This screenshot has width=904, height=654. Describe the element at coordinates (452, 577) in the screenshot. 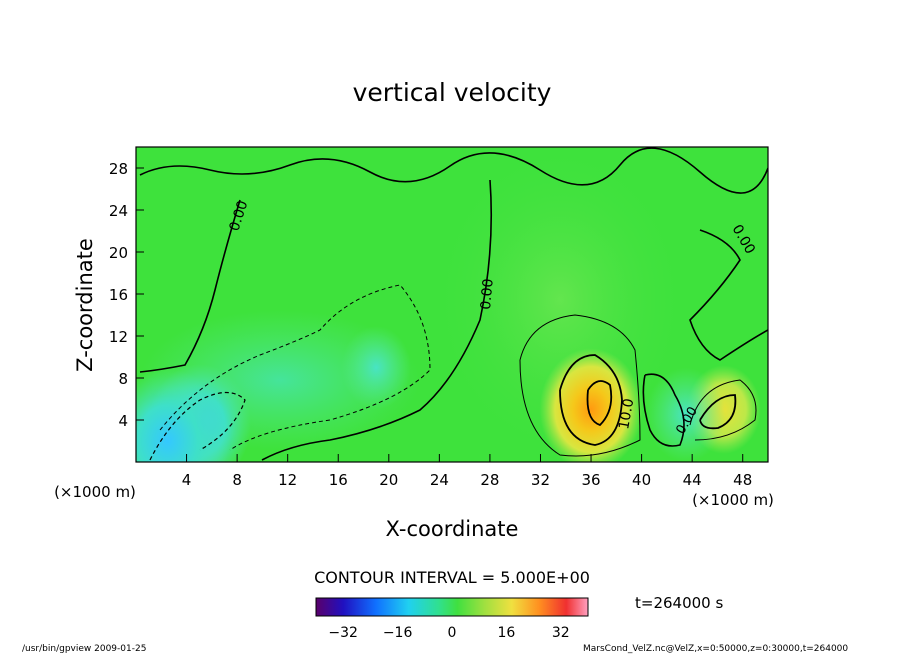

I see `contour-interval: CONTOUR INTERVAL = 5.000E+00` at that location.